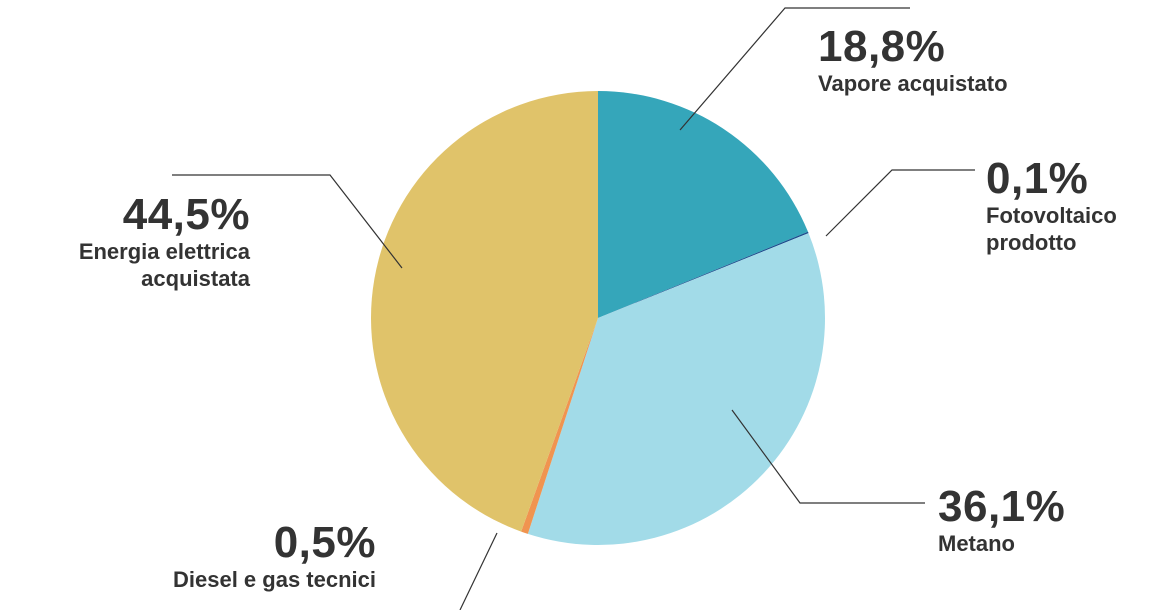 The image size is (1176, 610). I want to click on percent-vapore: 18,8%, so click(882, 46).